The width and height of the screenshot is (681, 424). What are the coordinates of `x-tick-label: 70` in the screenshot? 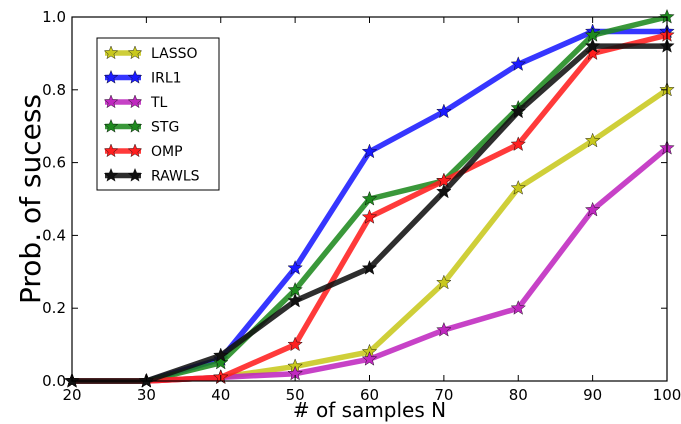 It's located at (443, 395).